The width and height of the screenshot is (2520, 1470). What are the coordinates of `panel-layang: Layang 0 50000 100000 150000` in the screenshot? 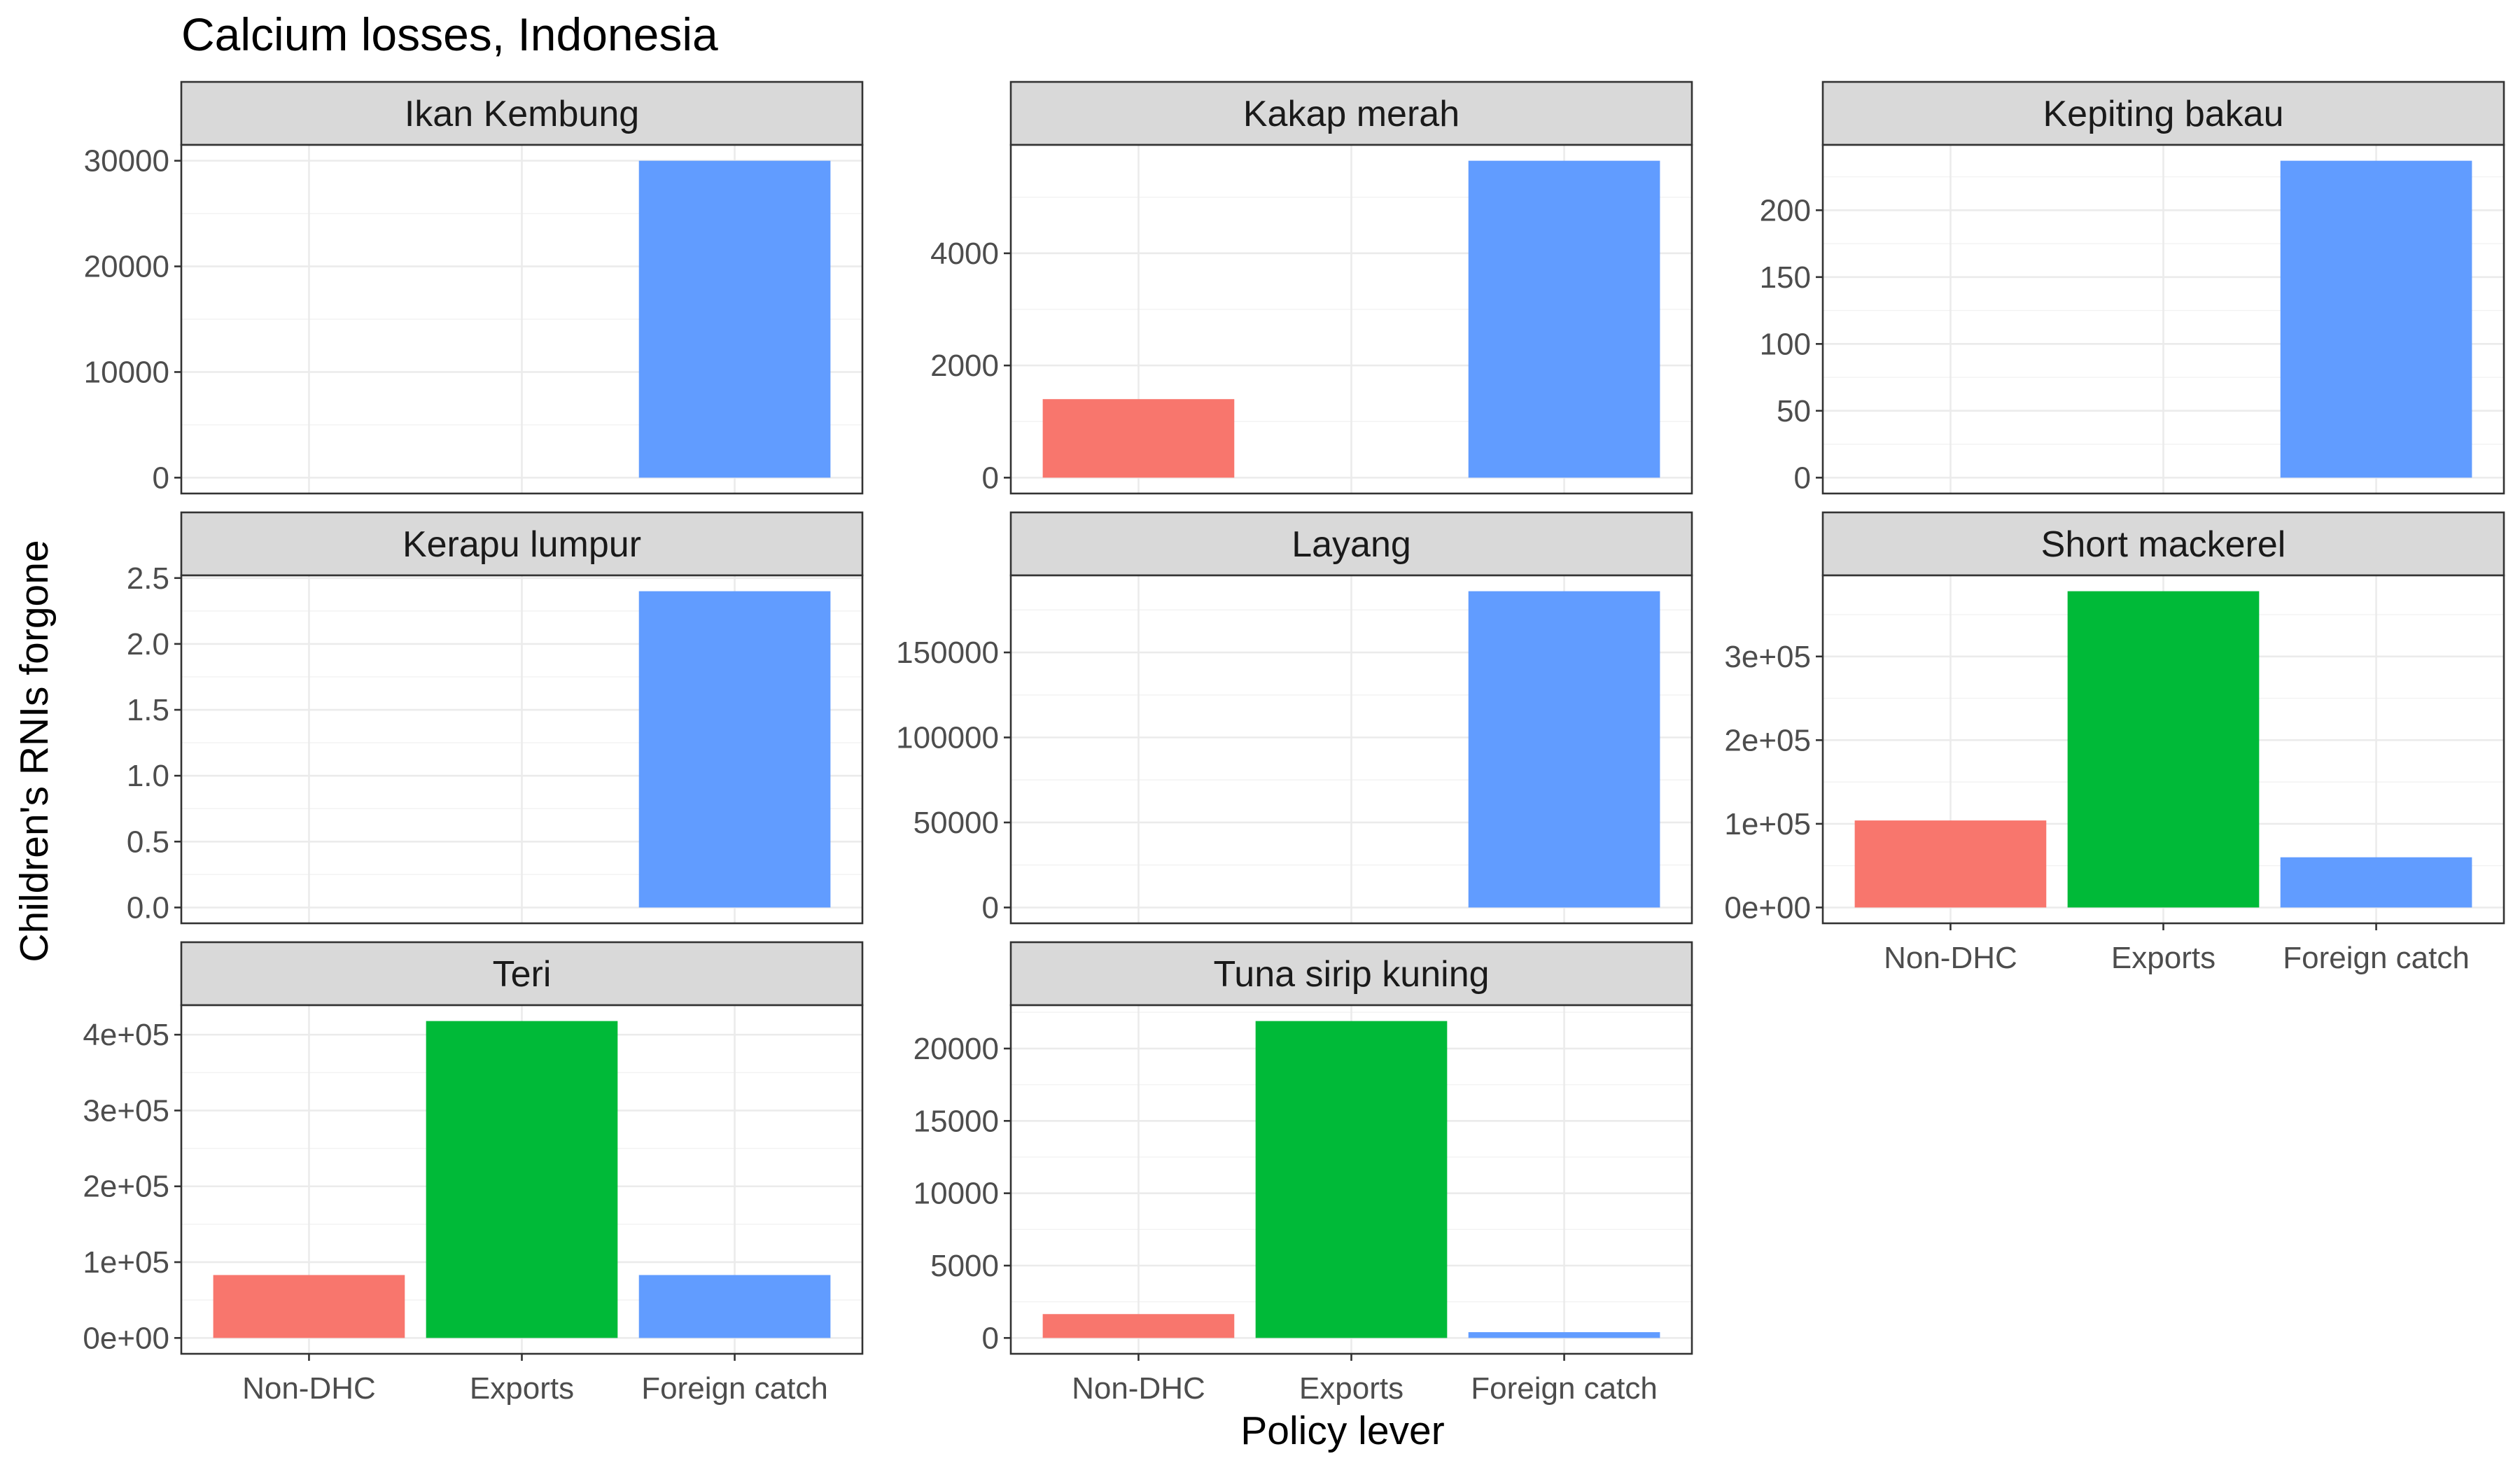 It's located at (1294, 718).